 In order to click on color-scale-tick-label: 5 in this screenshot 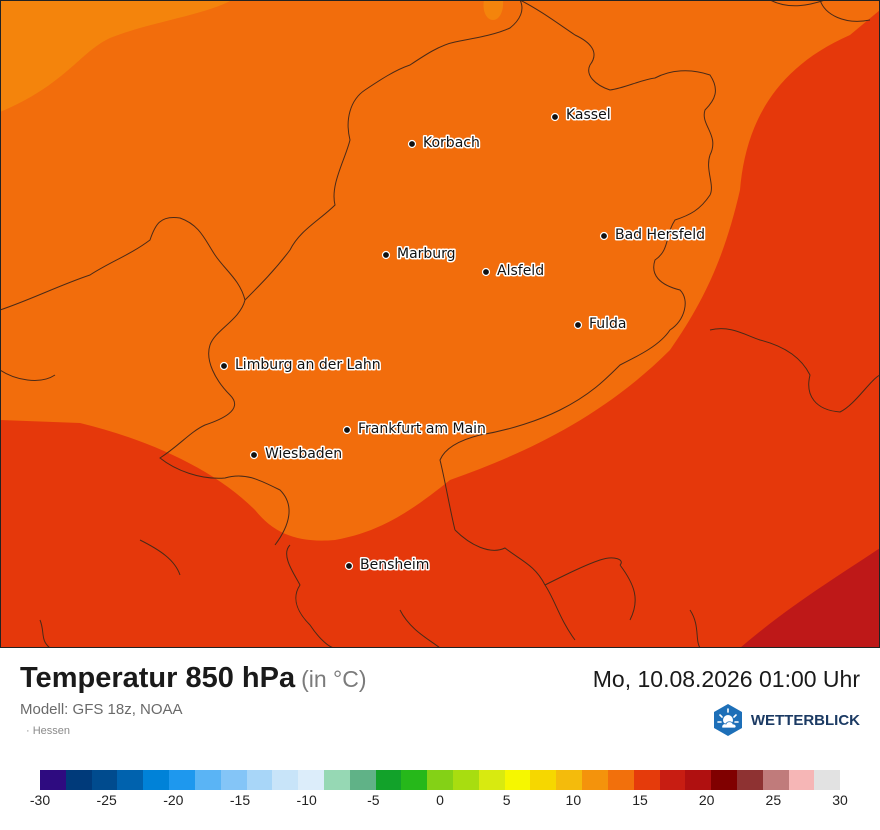, I will do `click(506, 800)`.